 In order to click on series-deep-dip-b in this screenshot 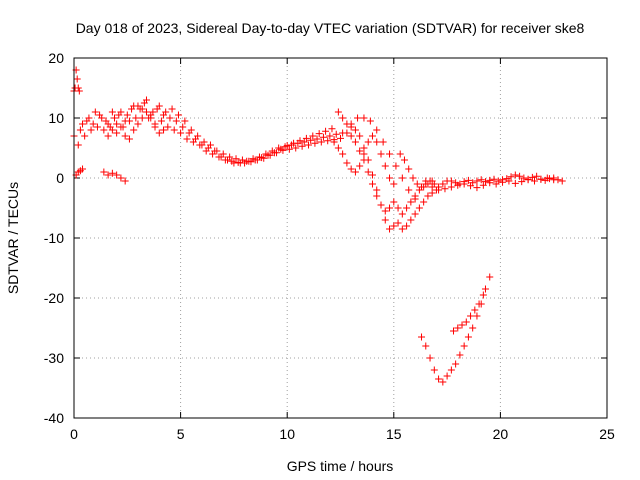, I will do `click(468, 313)`.